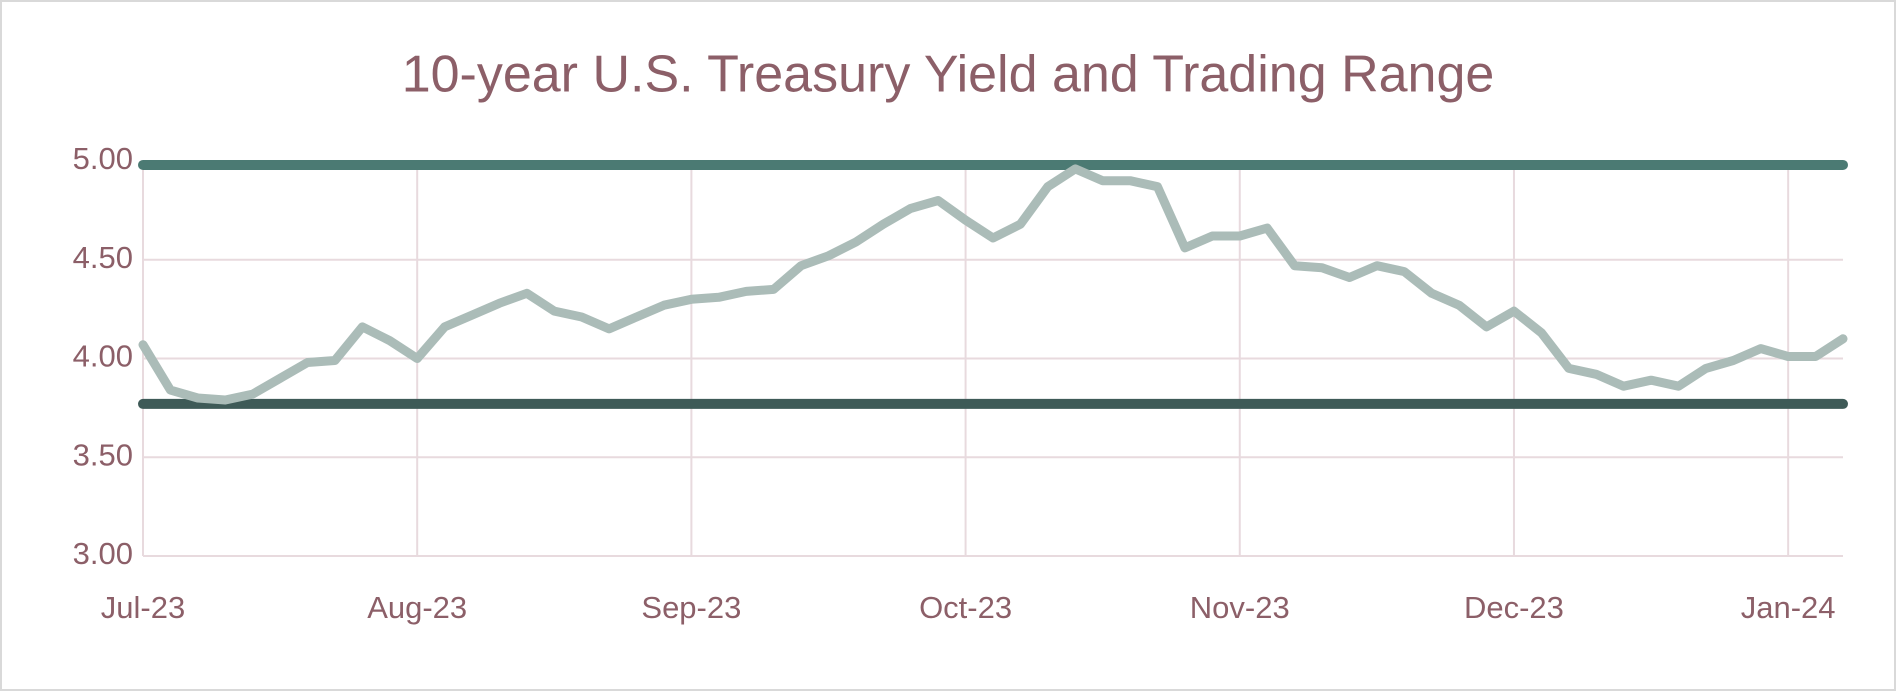 The height and width of the screenshot is (691, 1896). Describe the element at coordinates (691, 607) in the screenshot. I see `x-tick-label: Sep-23` at that location.